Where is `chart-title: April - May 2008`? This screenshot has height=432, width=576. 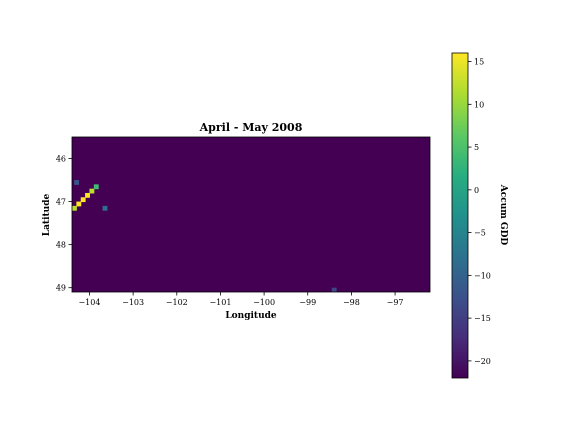
chart-title: April - May 2008 is located at coordinates (251, 127).